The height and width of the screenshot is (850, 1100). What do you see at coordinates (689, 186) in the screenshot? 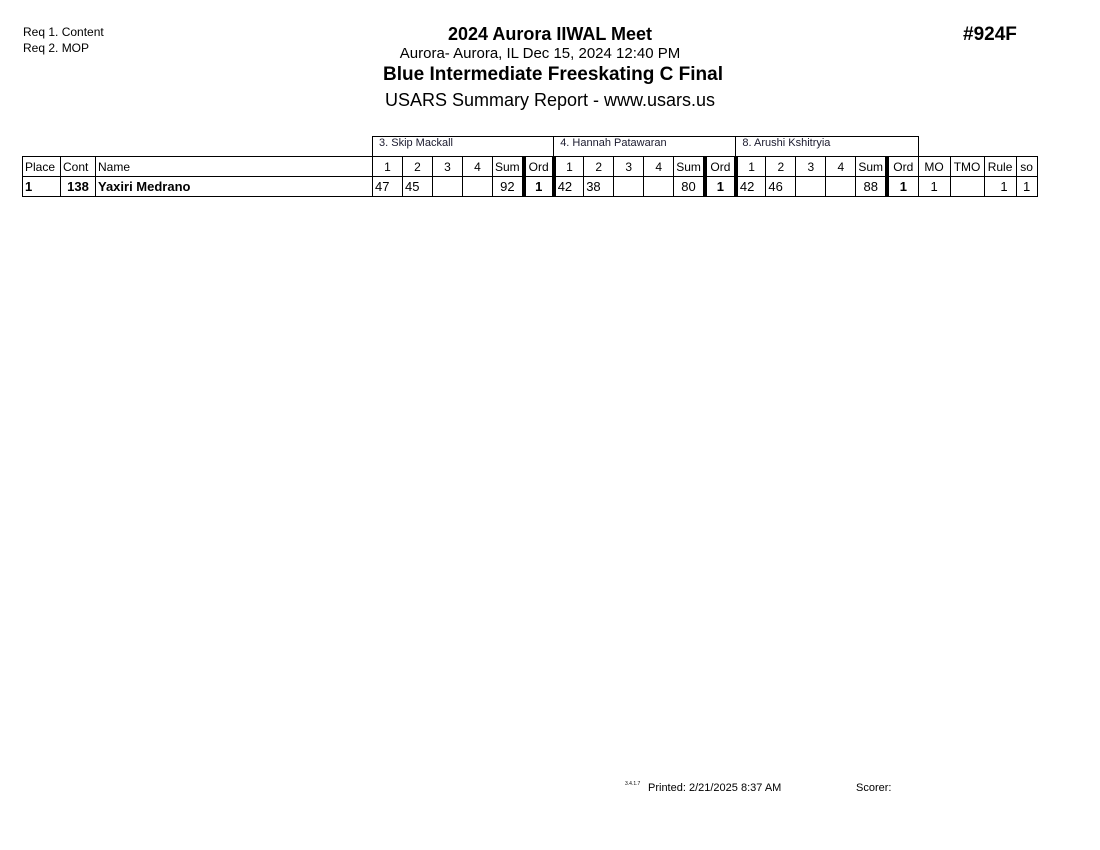
I see `judge2-sum: 80` at bounding box center [689, 186].